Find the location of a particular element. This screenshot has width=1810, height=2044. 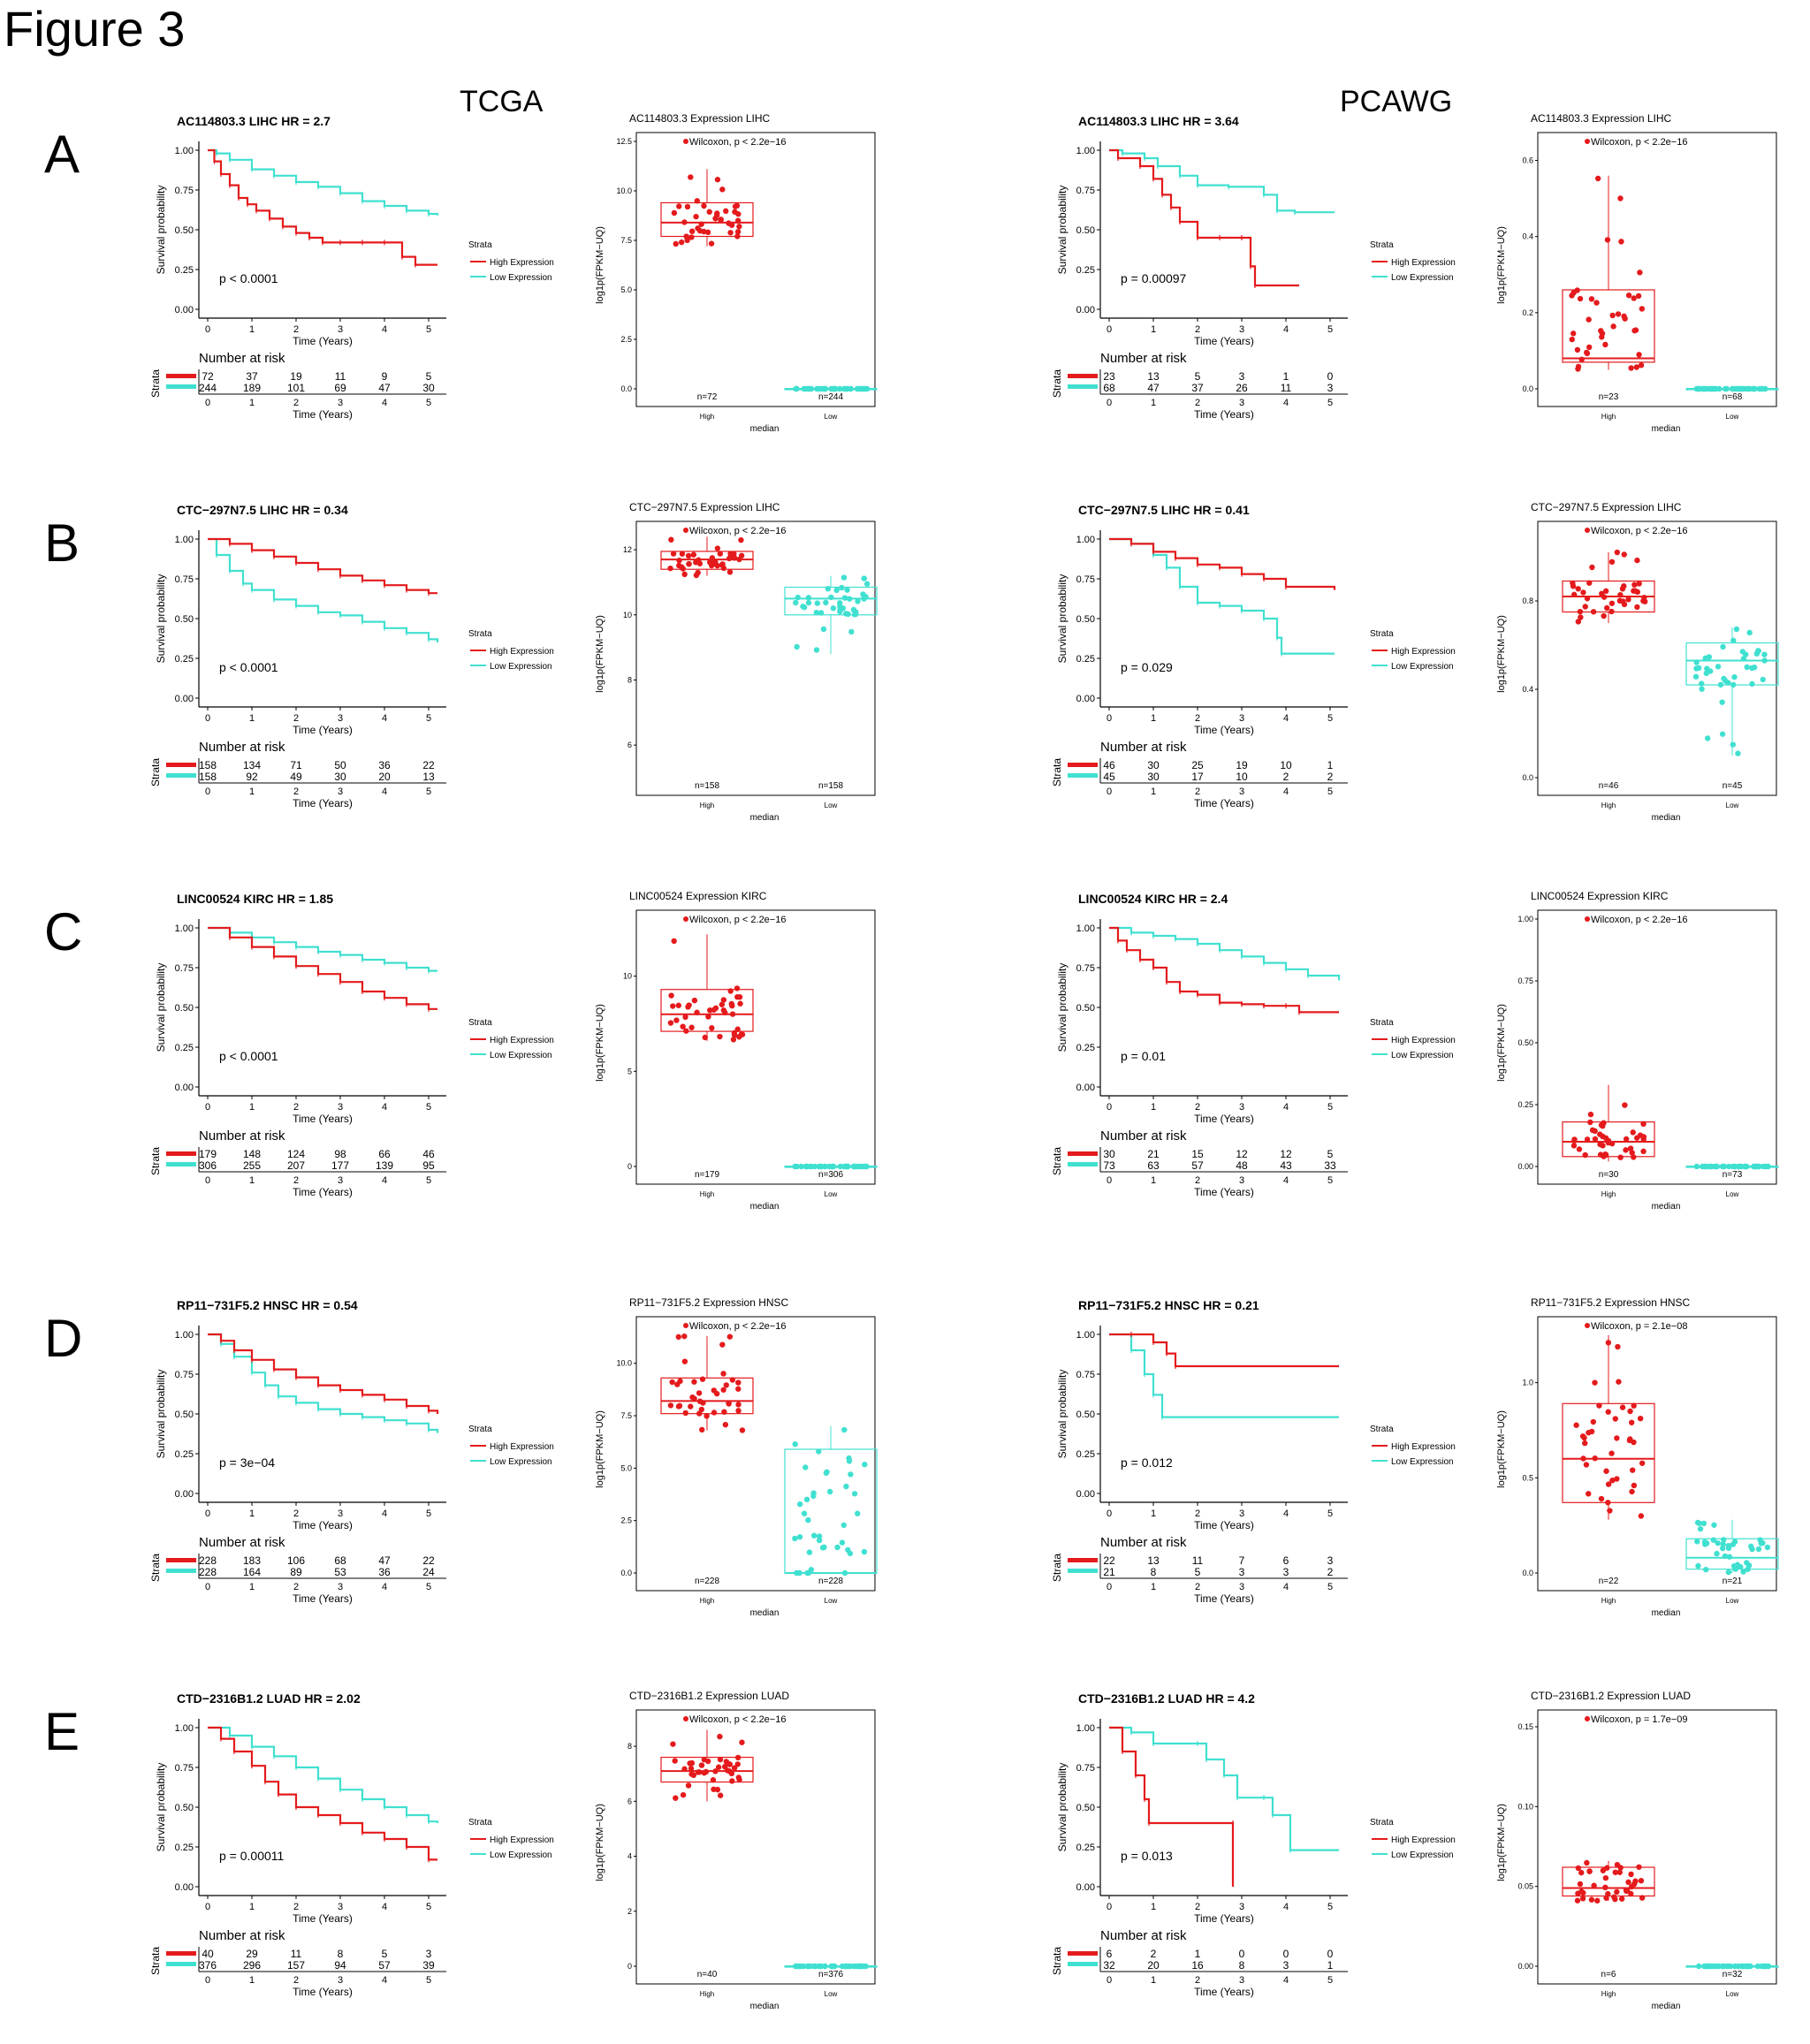

km-risk-x-tick-label: 5 is located at coordinates (1330, 1180).